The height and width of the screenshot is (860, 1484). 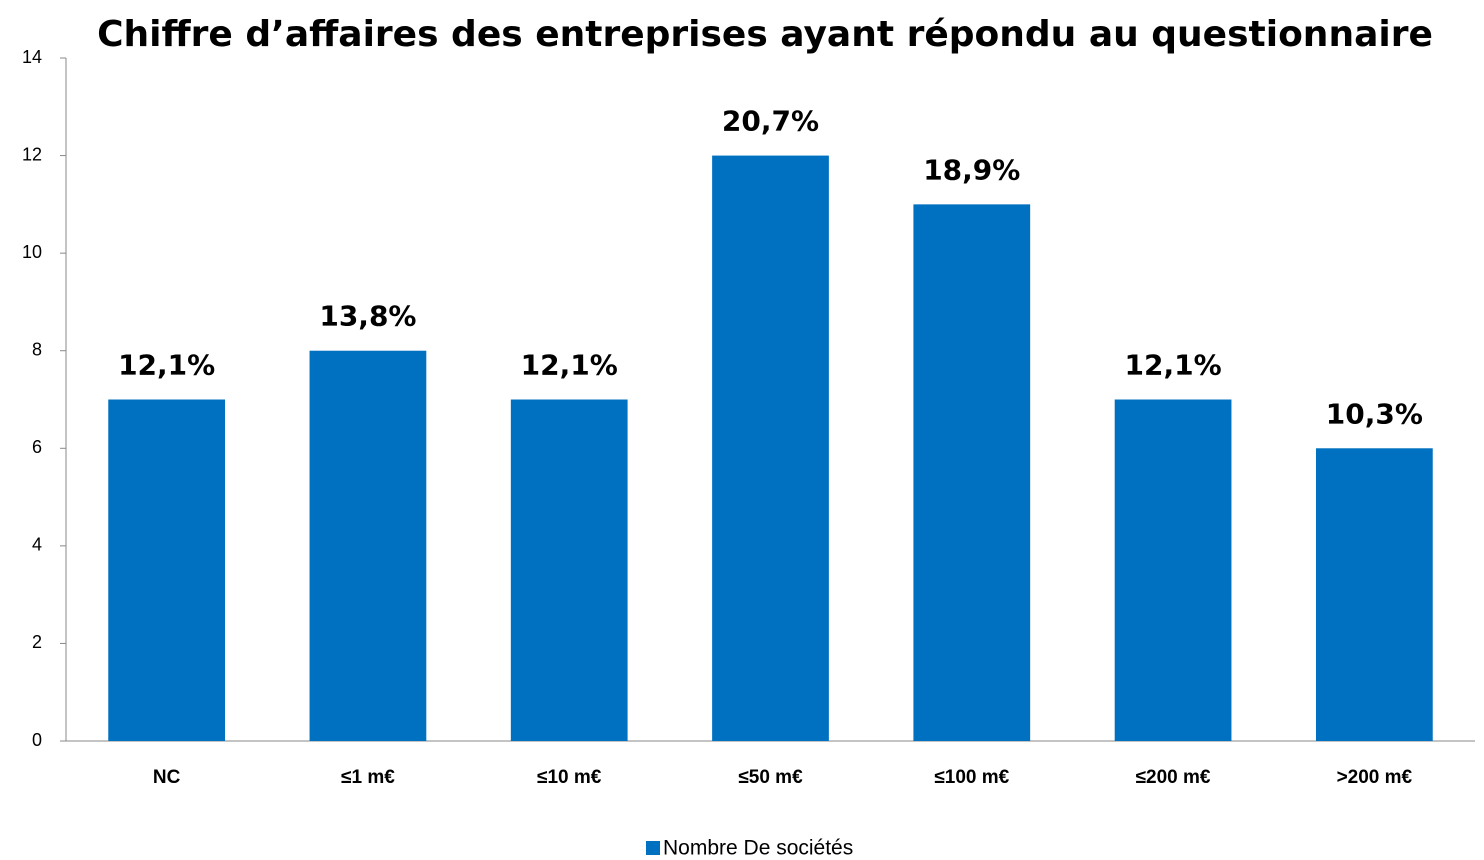 What do you see at coordinates (770, 121) in the screenshot?
I see `data-label: 20,7%` at bounding box center [770, 121].